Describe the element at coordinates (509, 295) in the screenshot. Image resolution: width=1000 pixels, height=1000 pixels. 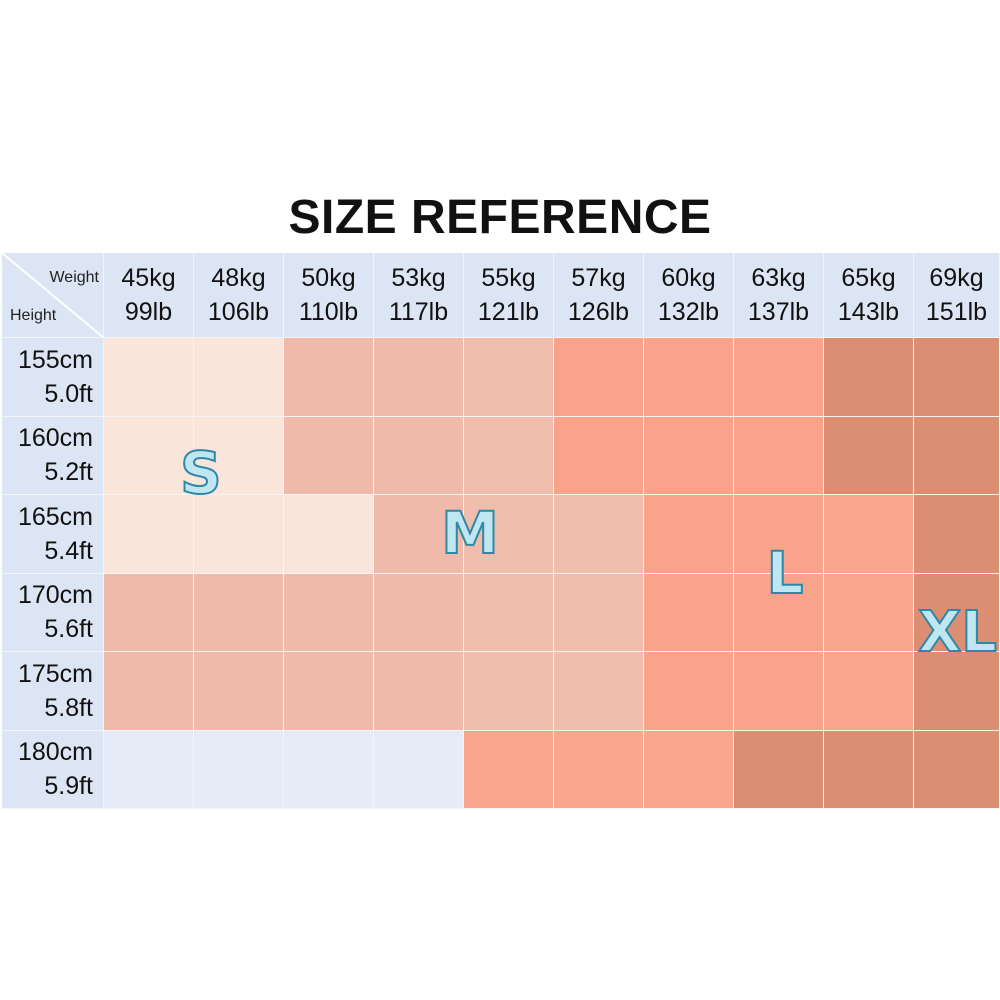
I see `weight-header: 55kg 121lb` at that location.